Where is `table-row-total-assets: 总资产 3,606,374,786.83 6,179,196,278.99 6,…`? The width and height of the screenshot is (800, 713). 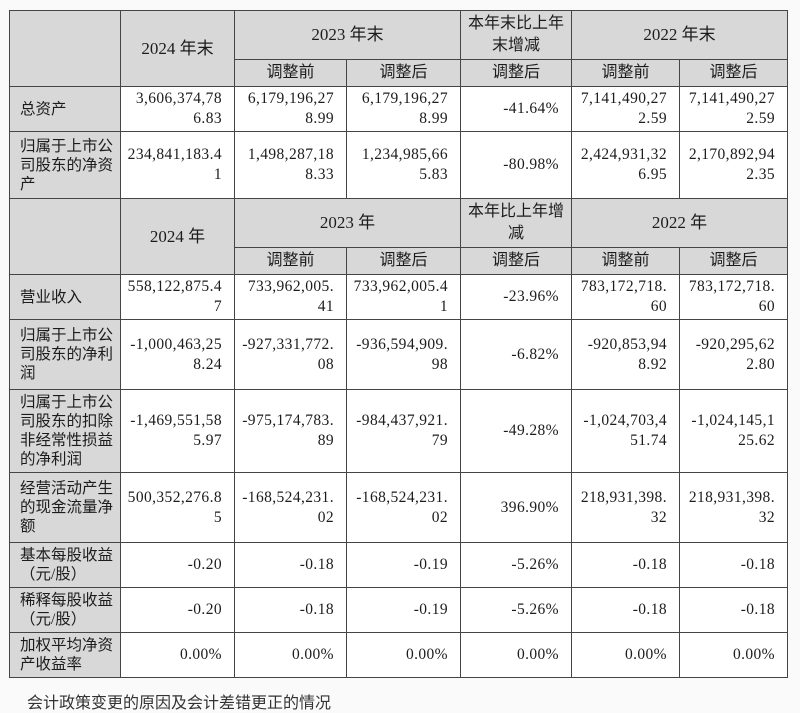
table-row-total-assets: 总资产 3,606,374,786.83 6,179,196,278.99 6,… is located at coordinates (398, 109).